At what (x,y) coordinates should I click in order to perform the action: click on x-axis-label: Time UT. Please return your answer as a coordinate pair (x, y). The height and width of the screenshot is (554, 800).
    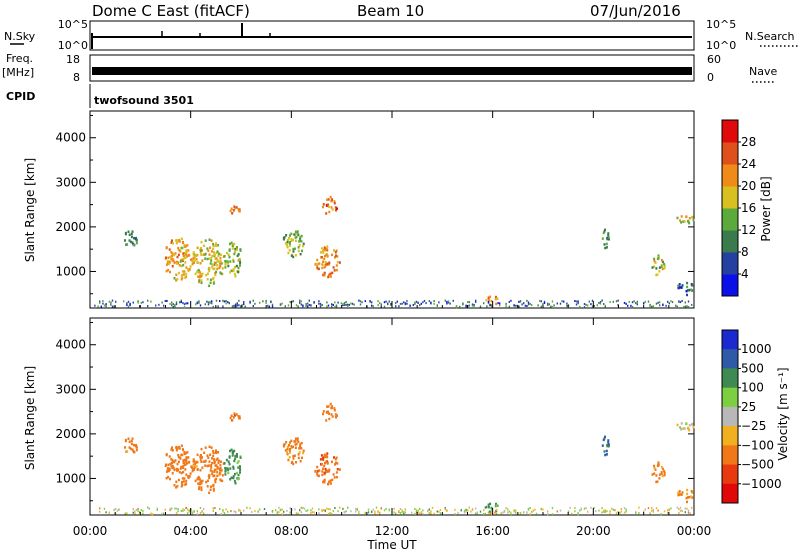
    Looking at the image, I should click on (391, 545).